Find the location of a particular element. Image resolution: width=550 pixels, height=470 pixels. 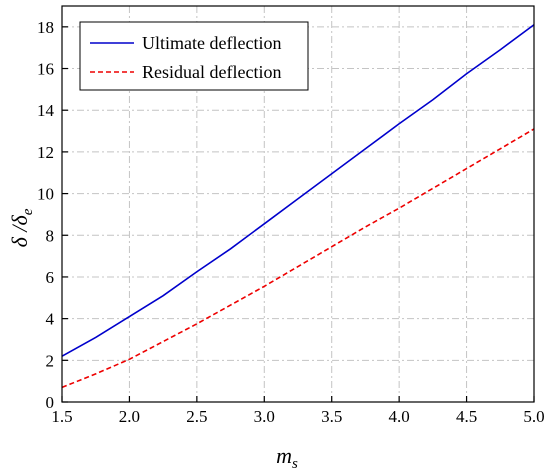

x-axis-title: ms is located at coordinates (287, 456).